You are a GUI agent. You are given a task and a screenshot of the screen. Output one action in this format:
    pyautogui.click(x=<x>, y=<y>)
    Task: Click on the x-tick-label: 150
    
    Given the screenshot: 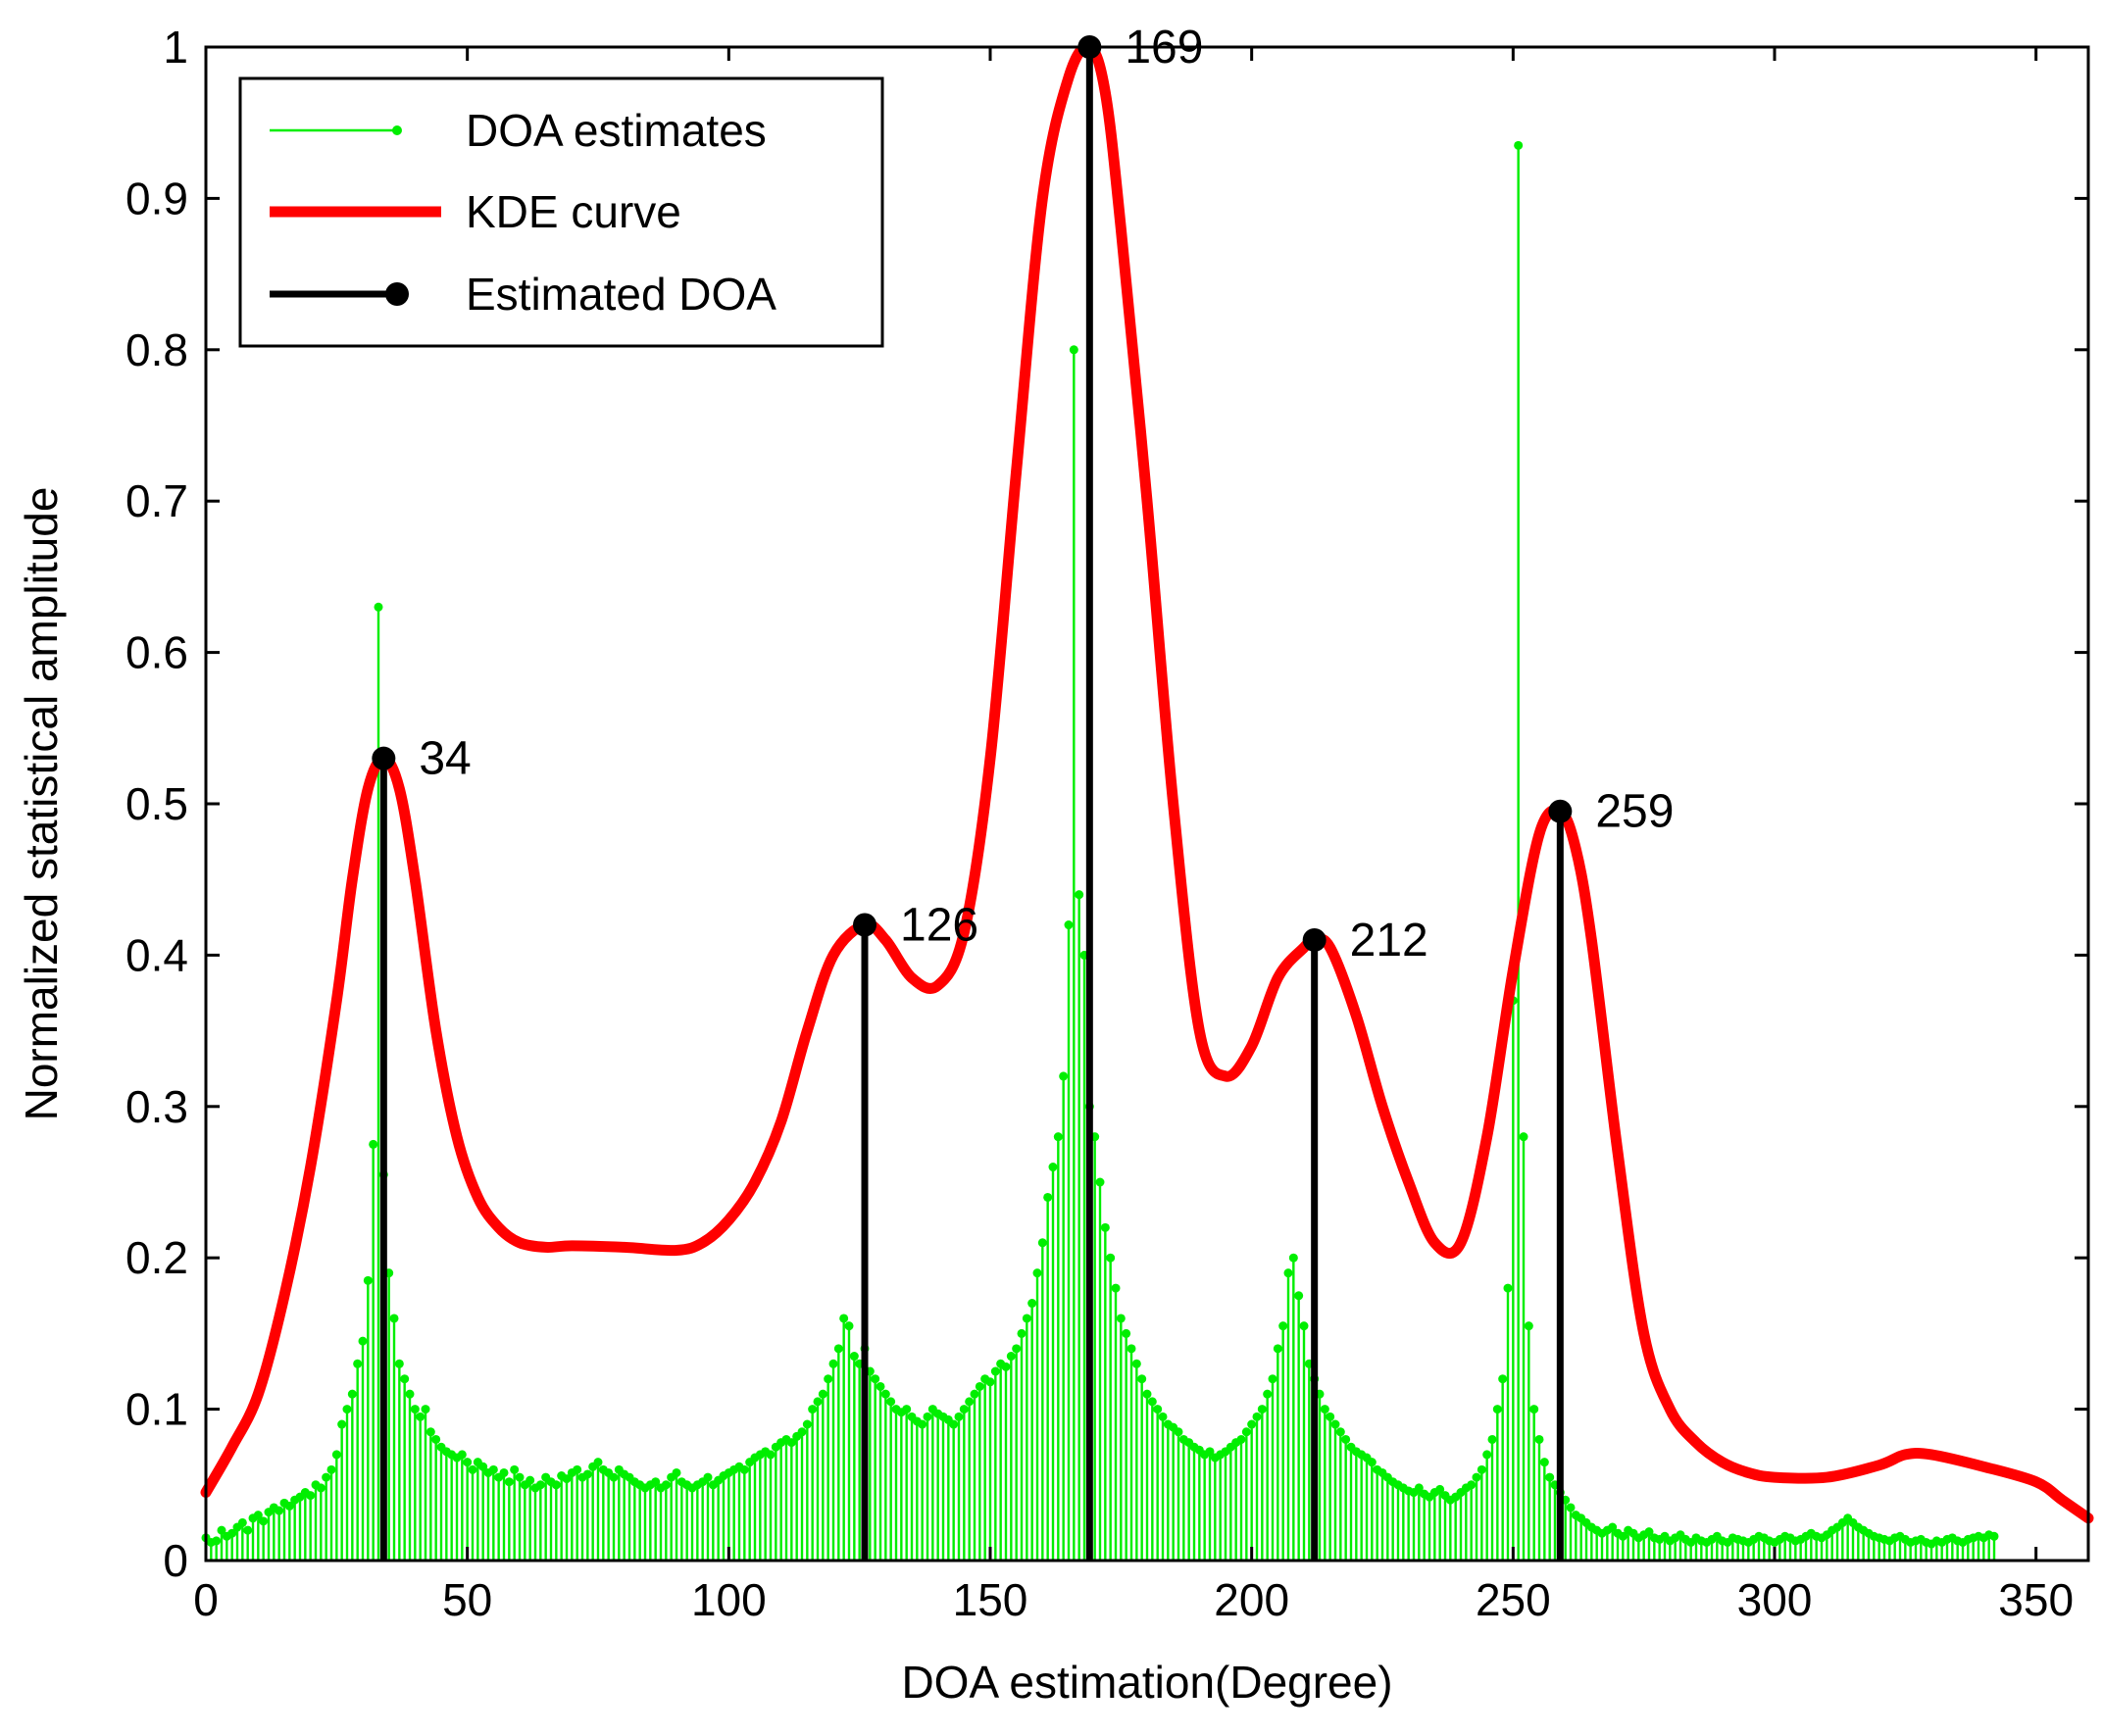 What is the action you would take?
    pyautogui.click(x=990, y=1599)
    